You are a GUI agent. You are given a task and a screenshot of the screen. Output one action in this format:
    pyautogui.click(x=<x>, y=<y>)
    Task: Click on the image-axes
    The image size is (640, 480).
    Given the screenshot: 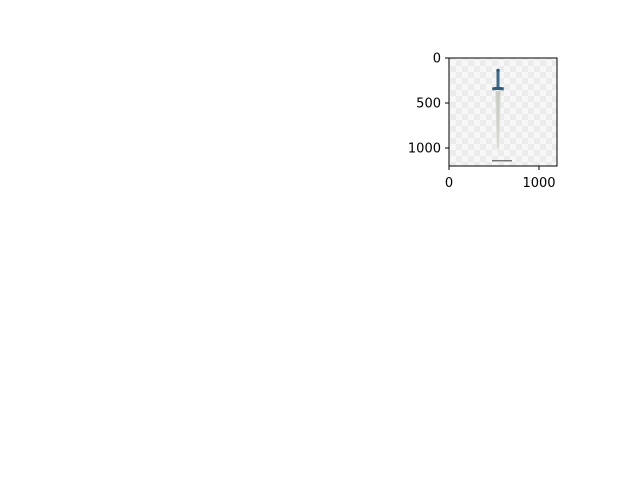 What is the action you would take?
    pyautogui.click(x=503, y=112)
    